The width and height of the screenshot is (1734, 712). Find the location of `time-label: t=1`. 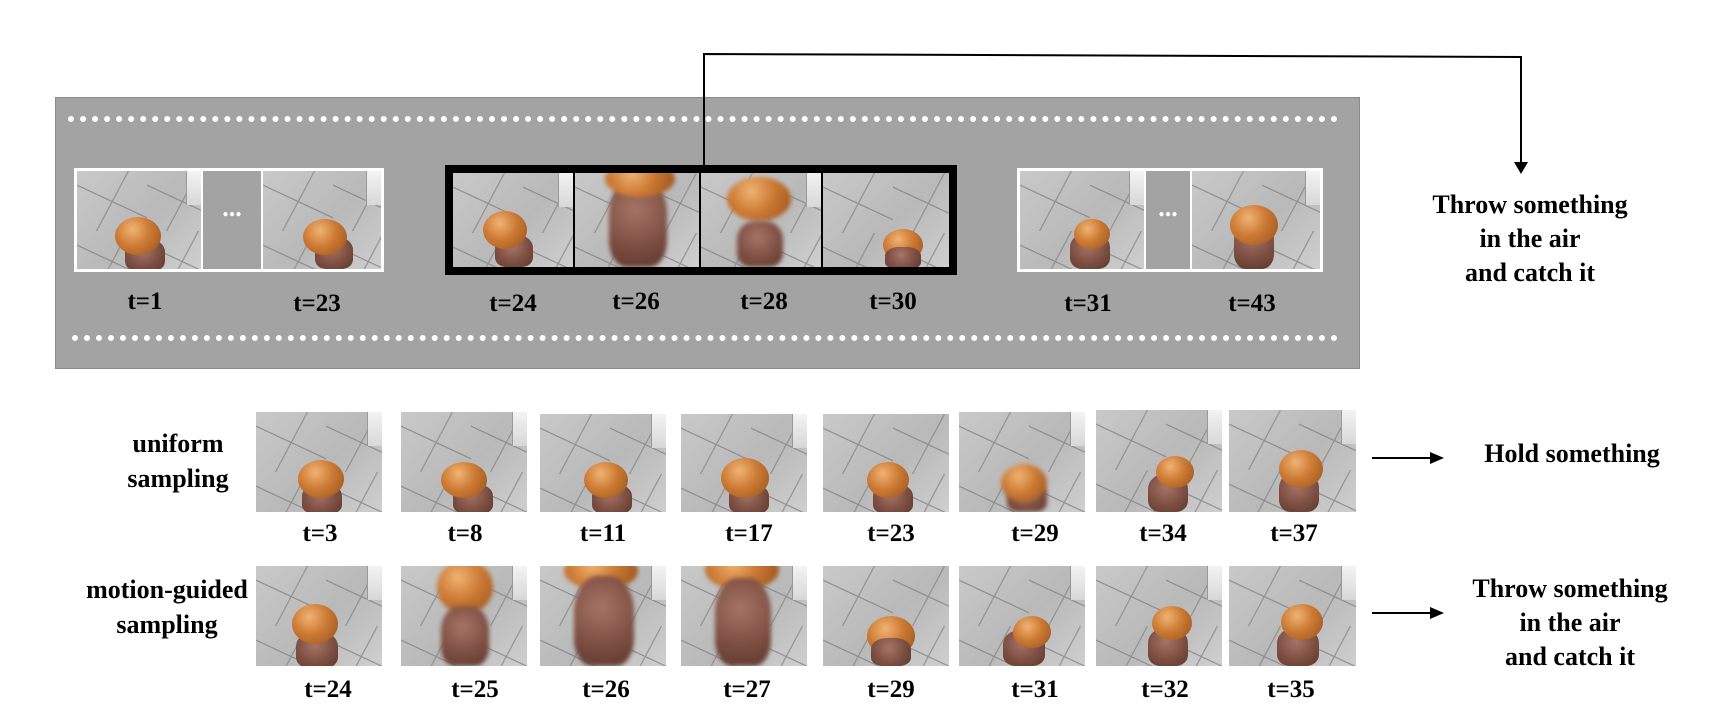

time-label: t=1 is located at coordinates (145, 301).